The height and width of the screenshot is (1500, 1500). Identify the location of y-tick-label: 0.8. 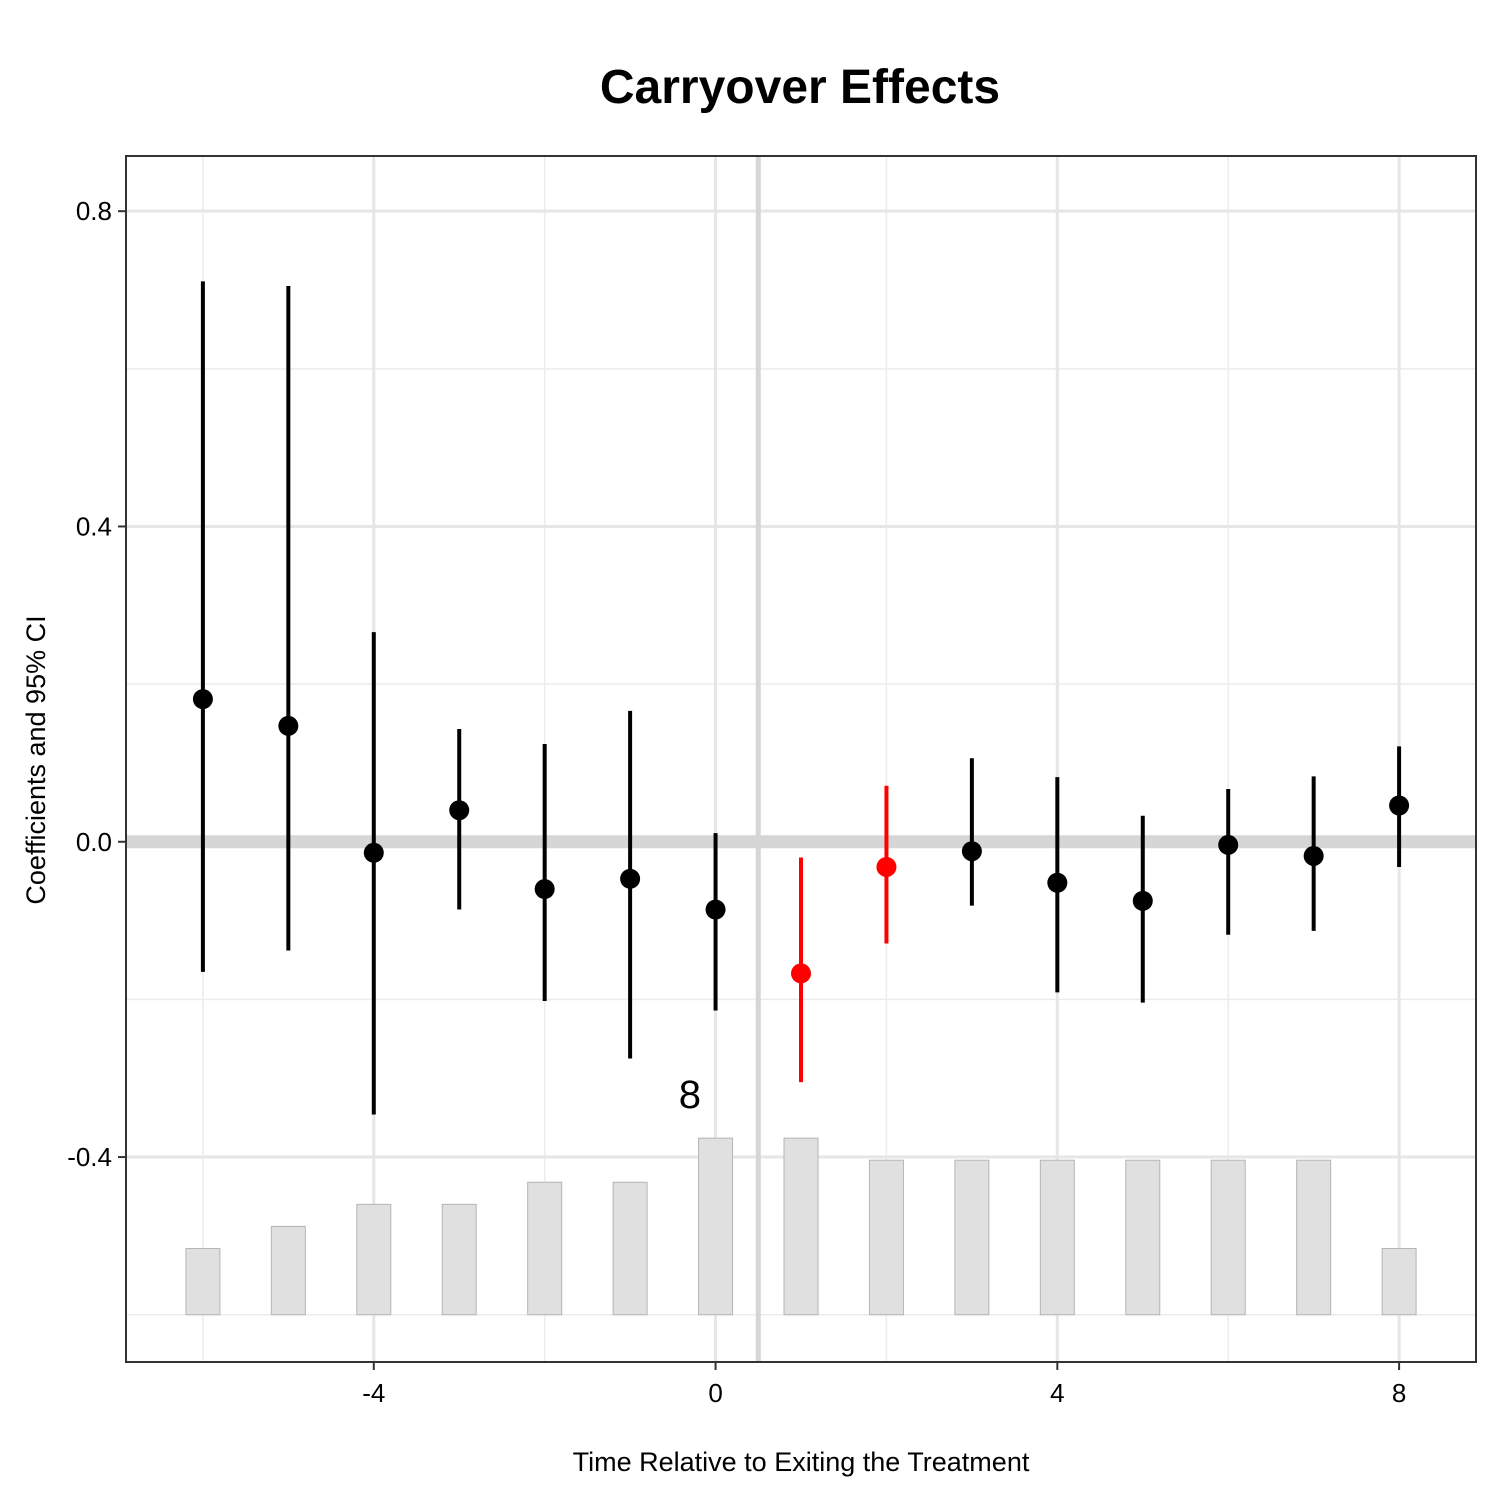
(94, 211).